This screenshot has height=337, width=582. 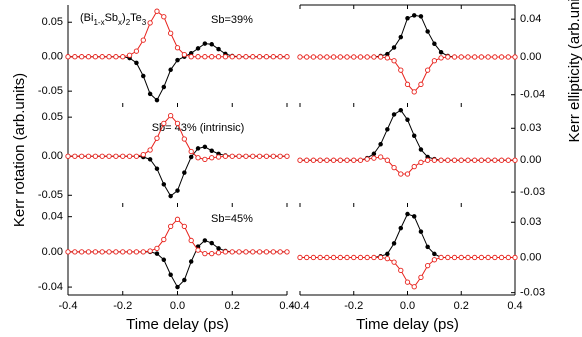 I want to click on x-tick-label: -0.2, so click(x=353, y=306).